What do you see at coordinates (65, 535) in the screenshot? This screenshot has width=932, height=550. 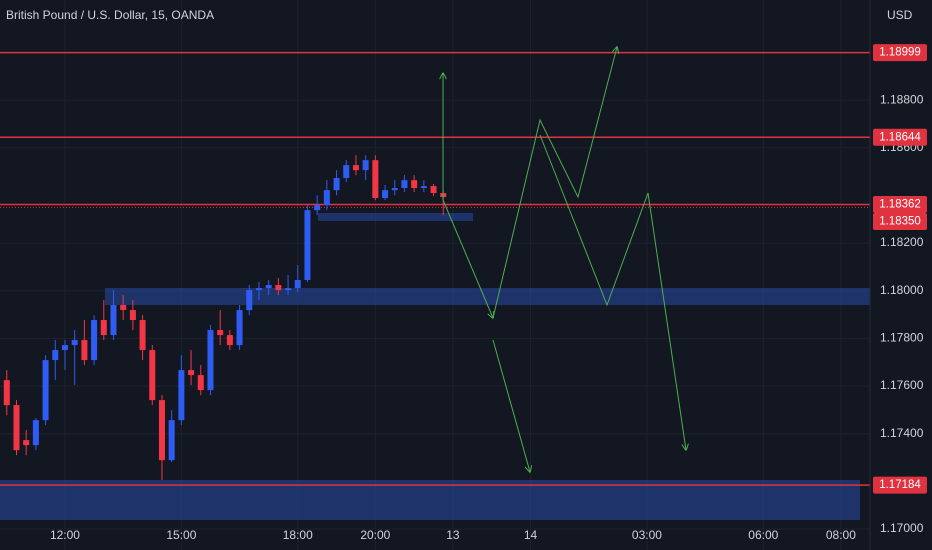 I see `x-tick-label: 12:00` at bounding box center [65, 535].